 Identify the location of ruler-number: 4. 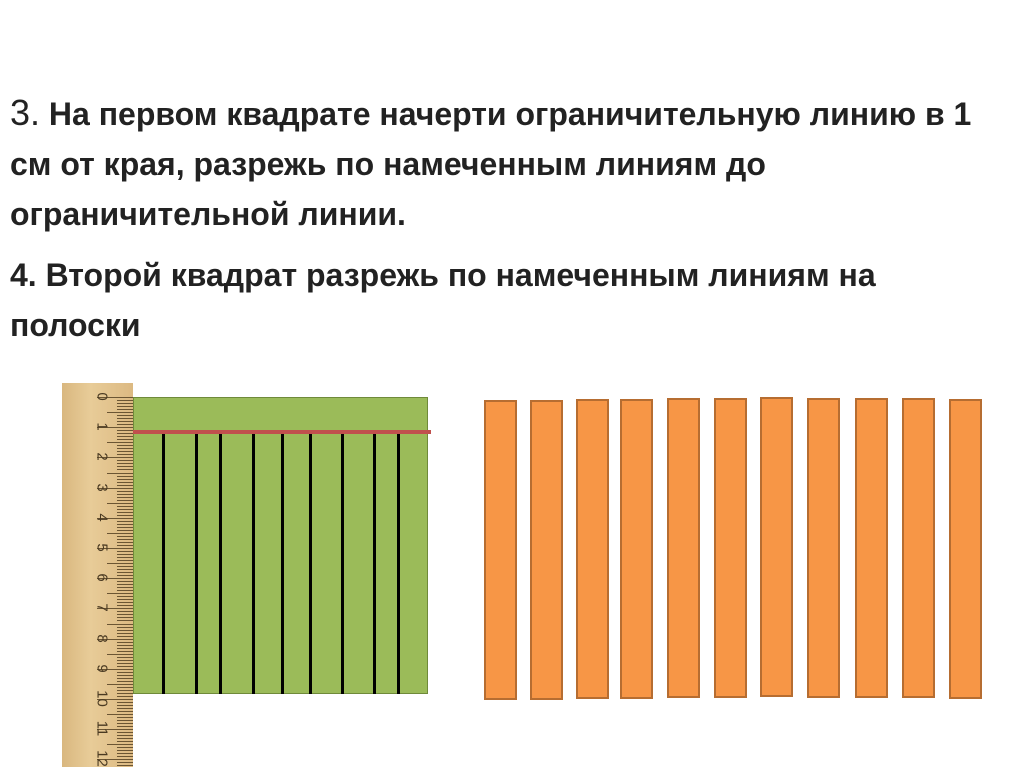
(102, 517).